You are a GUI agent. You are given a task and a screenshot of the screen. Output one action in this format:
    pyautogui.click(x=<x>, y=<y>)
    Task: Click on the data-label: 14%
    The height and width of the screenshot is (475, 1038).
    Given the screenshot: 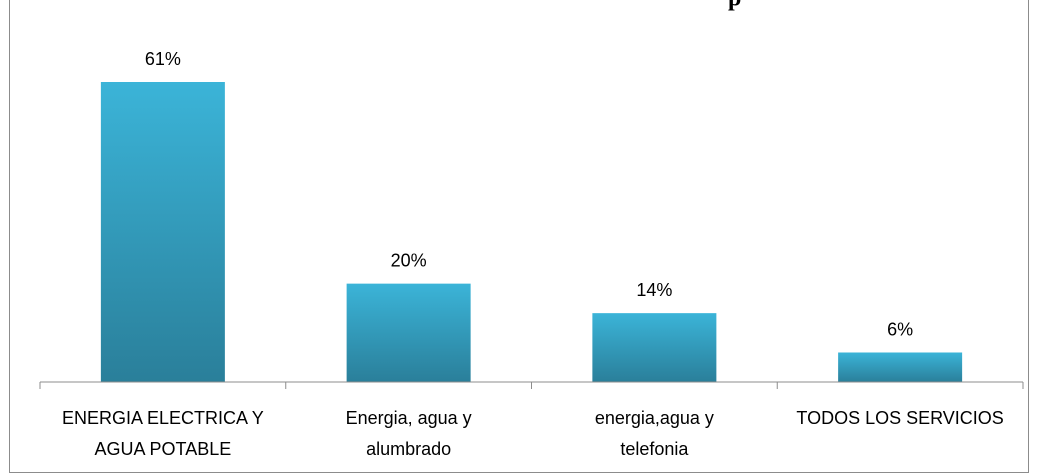 What is the action you would take?
    pyautogui.click(x=654, y=290)
    